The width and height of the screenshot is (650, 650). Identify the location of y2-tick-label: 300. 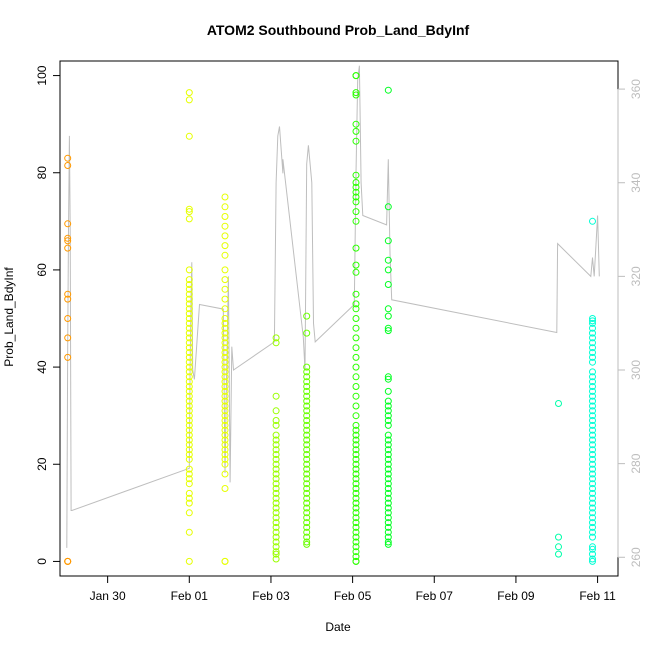
(636, 370).